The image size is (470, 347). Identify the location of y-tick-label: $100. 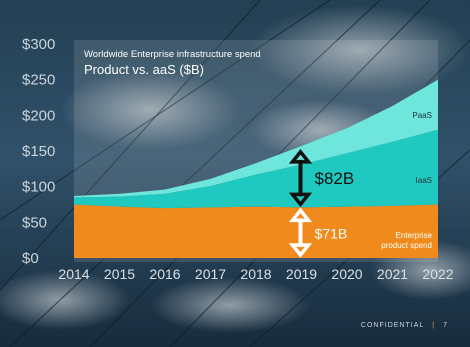
(38, 187).